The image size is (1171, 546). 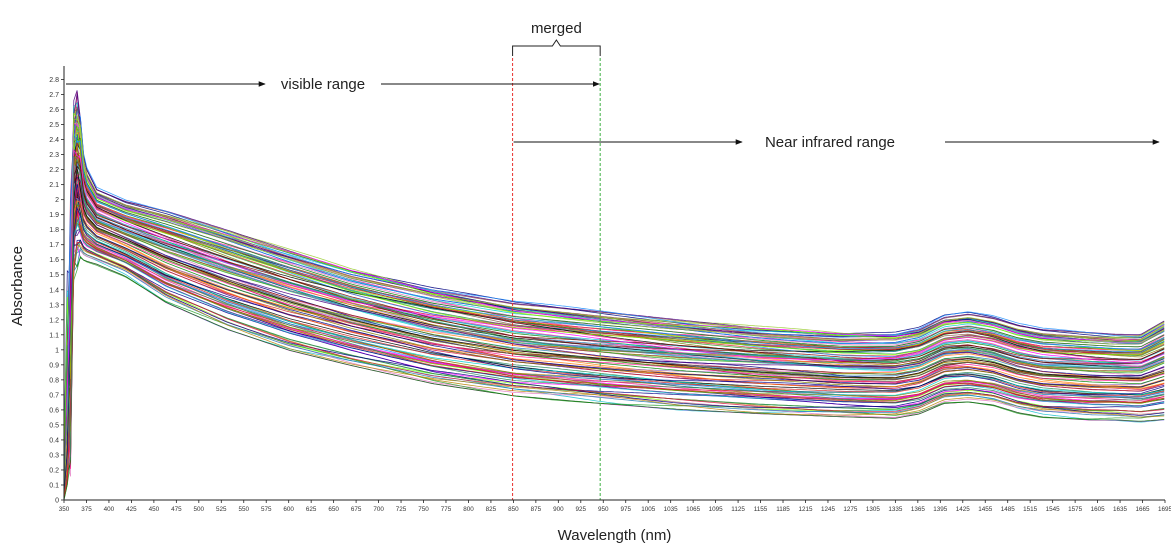 What do you see at coordinates (17, 286) in the screenshot?
I see `y-axis-title: Absorbance` at bounding box center [17, 286].